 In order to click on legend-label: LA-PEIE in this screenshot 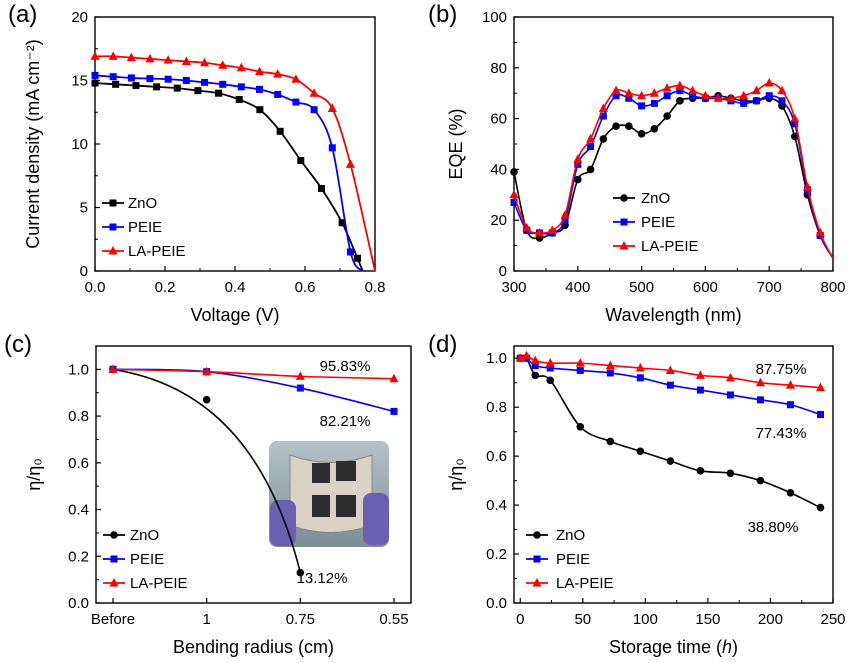, I will do `click(159, 583)`.